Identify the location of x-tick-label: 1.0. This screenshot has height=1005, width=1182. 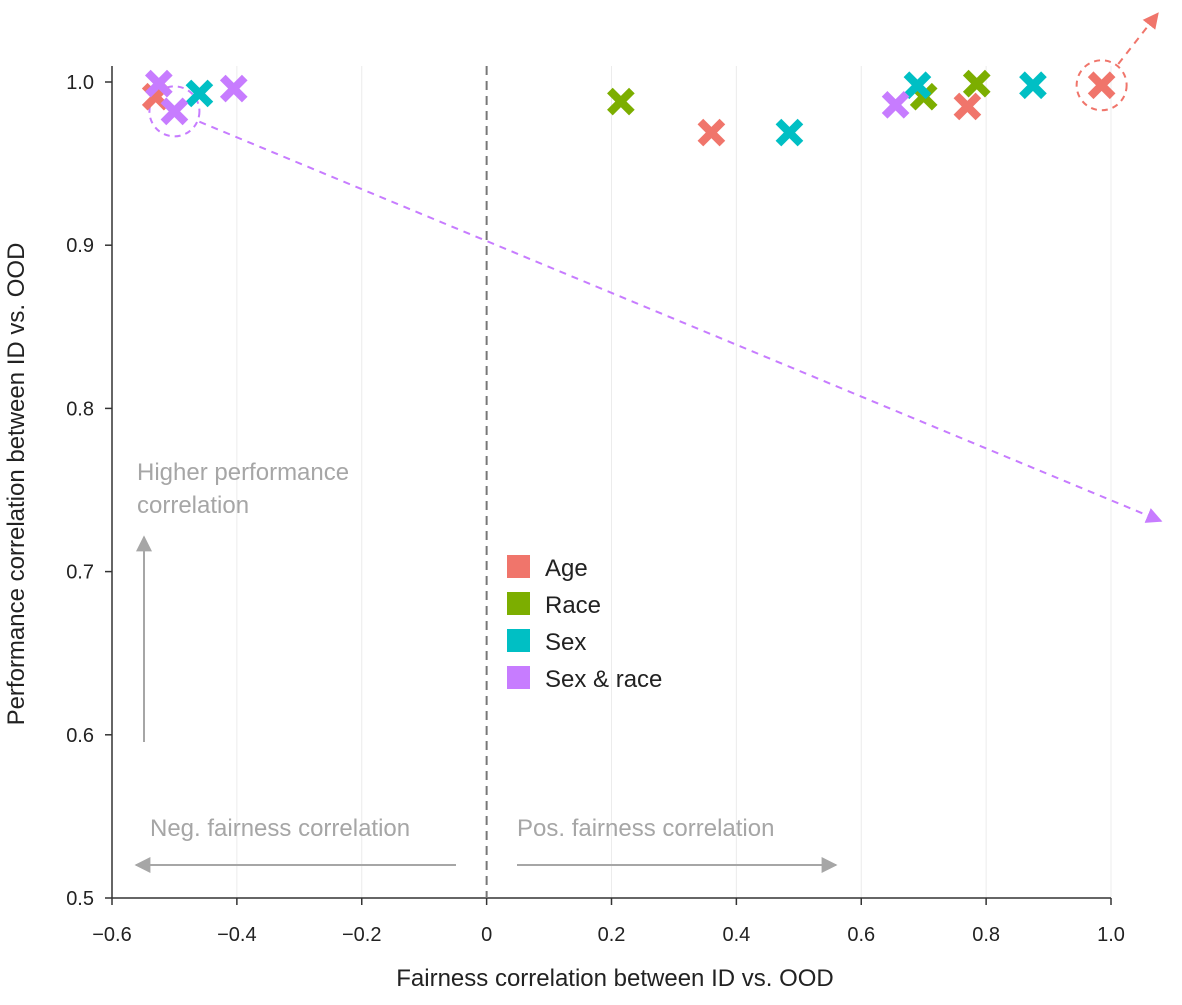
(1111, 935).